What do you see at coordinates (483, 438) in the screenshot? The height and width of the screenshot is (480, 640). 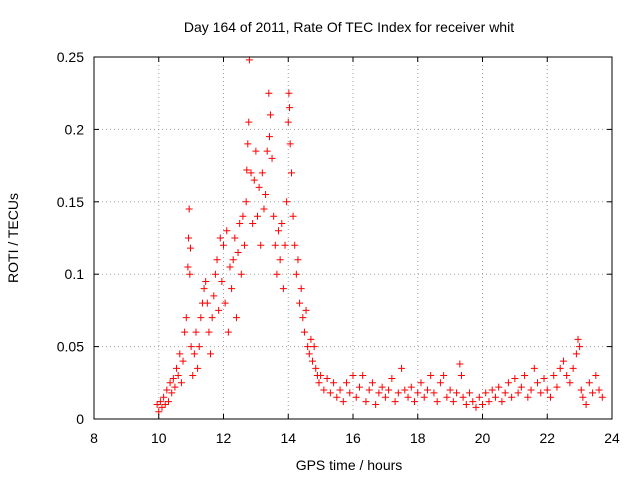 I see `x-tick-label: 20` at bounding box center [483, 438].